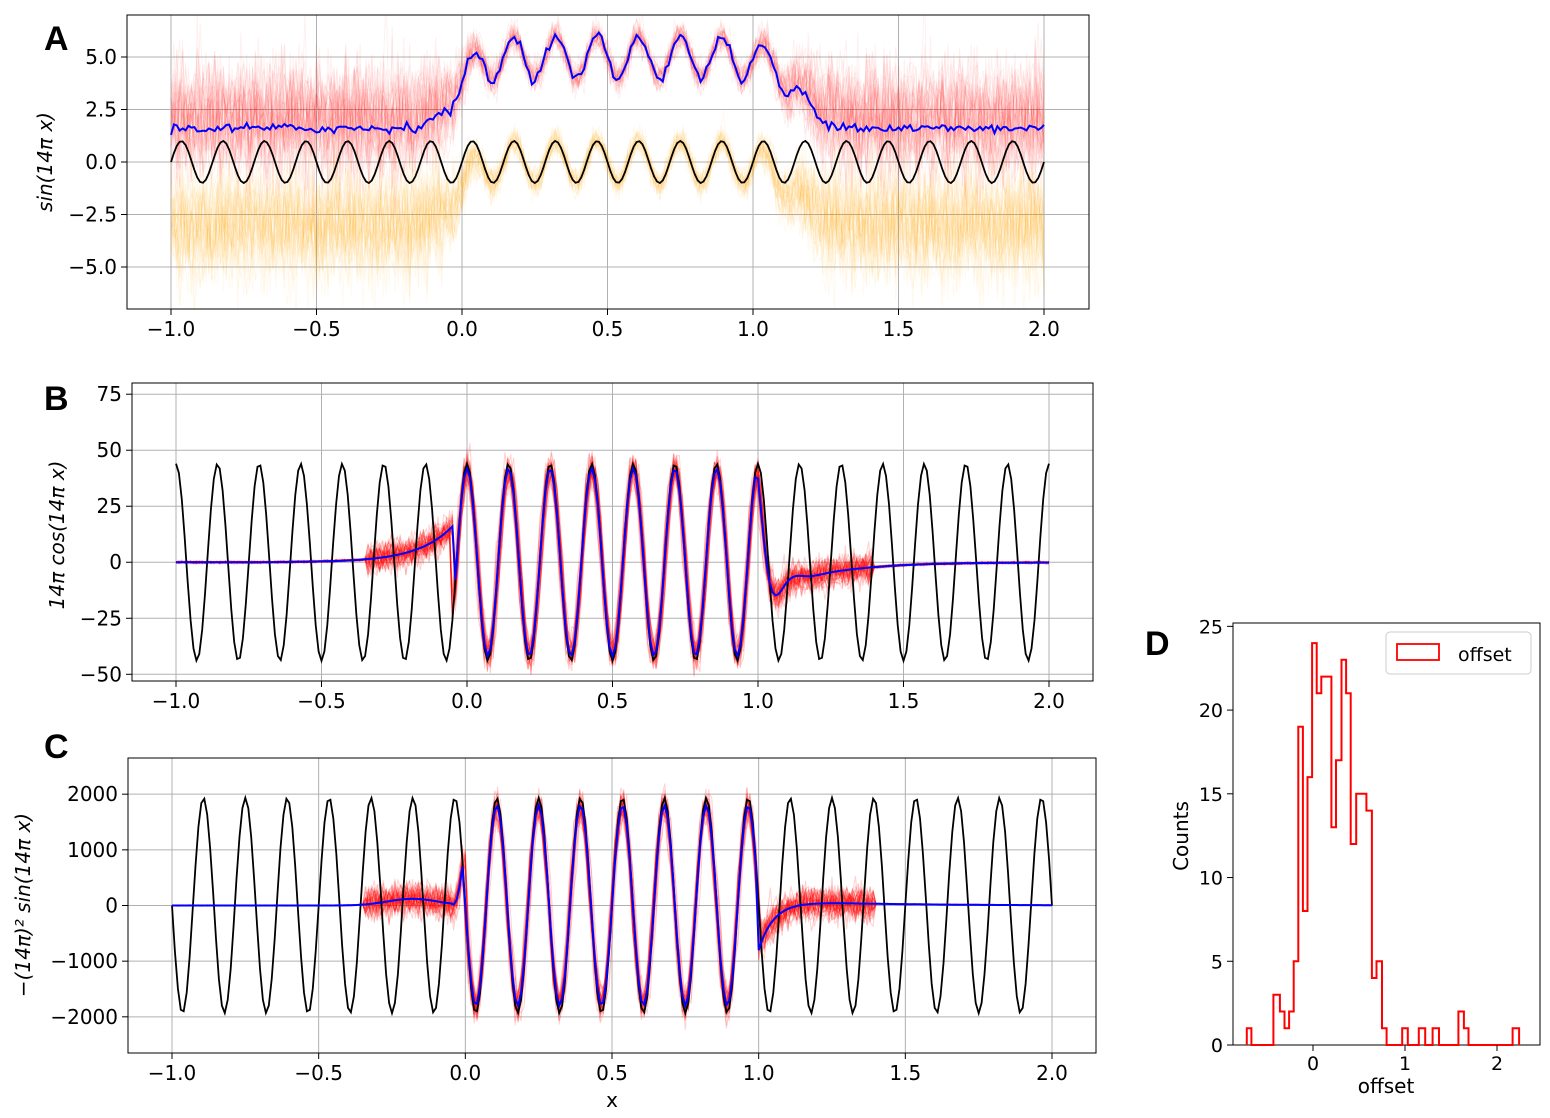 The height and width of the screenshot is (1118, 1550). What do you see at coordinates (612, 905) in the screenshot?
I see `panel-c-mean-line` at bounding box center [612, 905].